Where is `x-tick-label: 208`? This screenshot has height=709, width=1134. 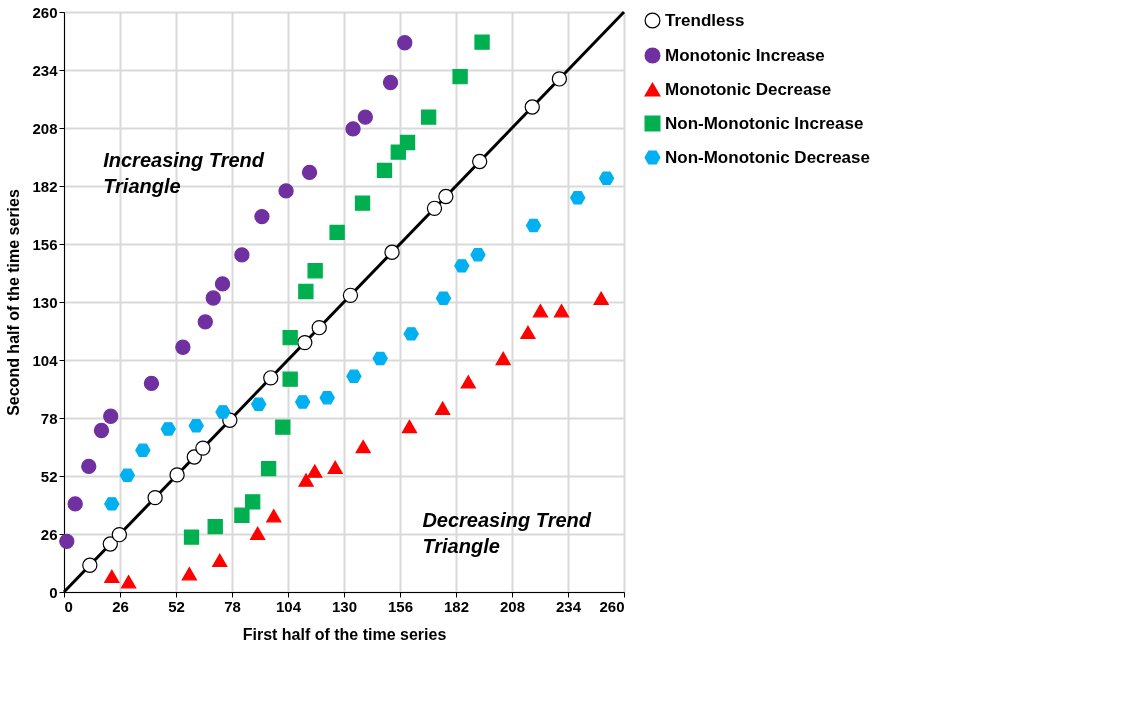 x-tick-label: 208 is located at coordinates (512, 606).